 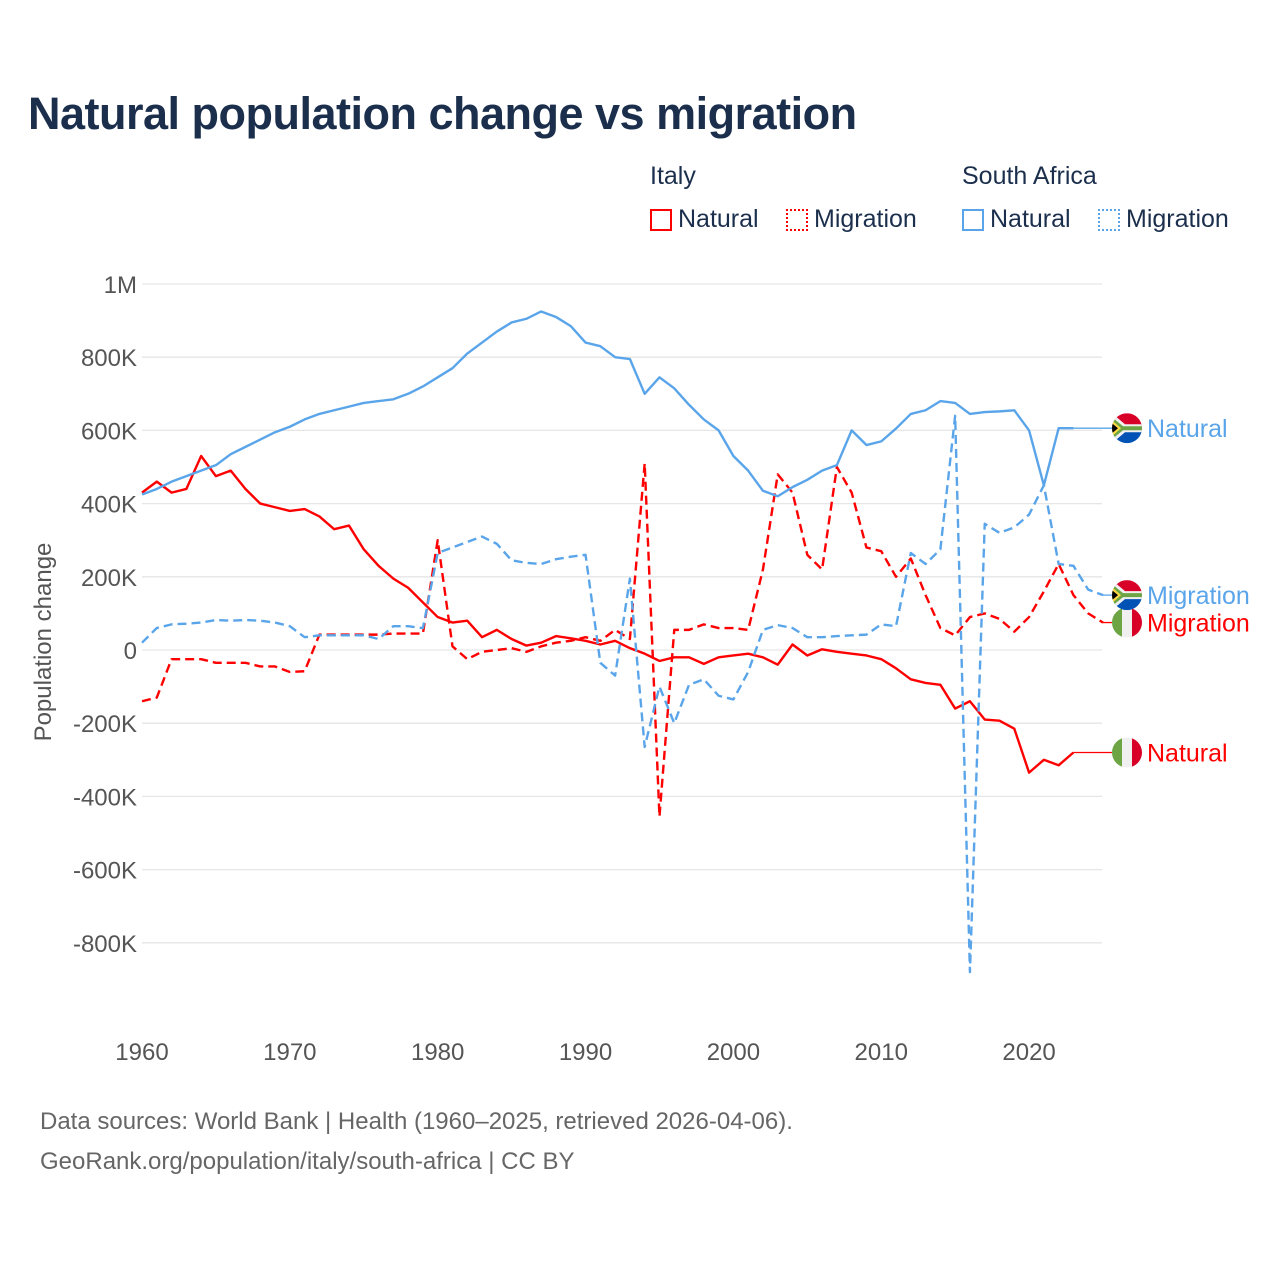 I want to click on chart-title: Natural population change vs migration, so click(x=442, y=113).